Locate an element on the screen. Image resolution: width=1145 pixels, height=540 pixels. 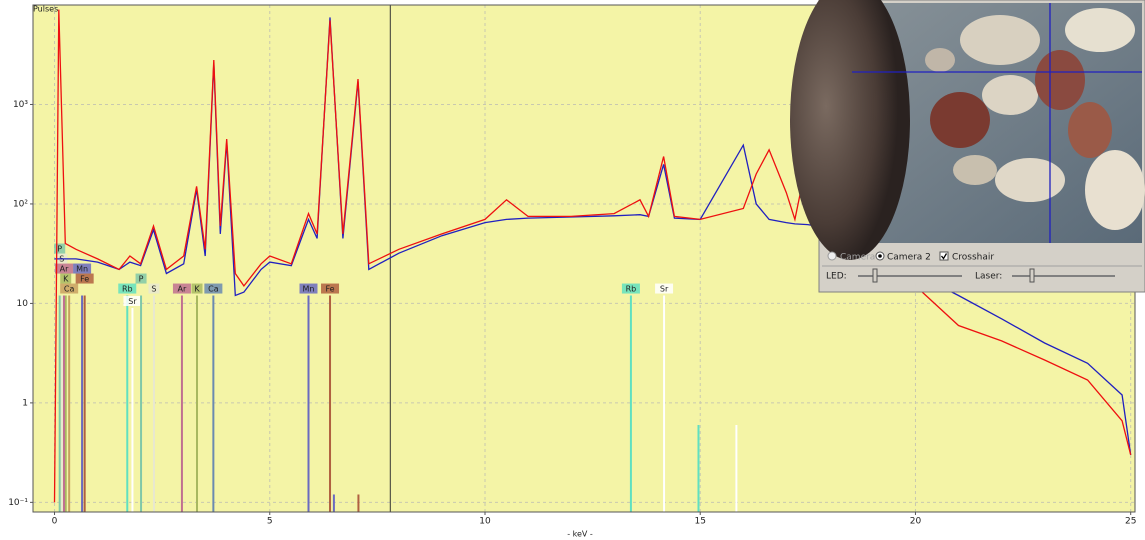
x-tick-label: 5 is located at coordinates (270, 522).